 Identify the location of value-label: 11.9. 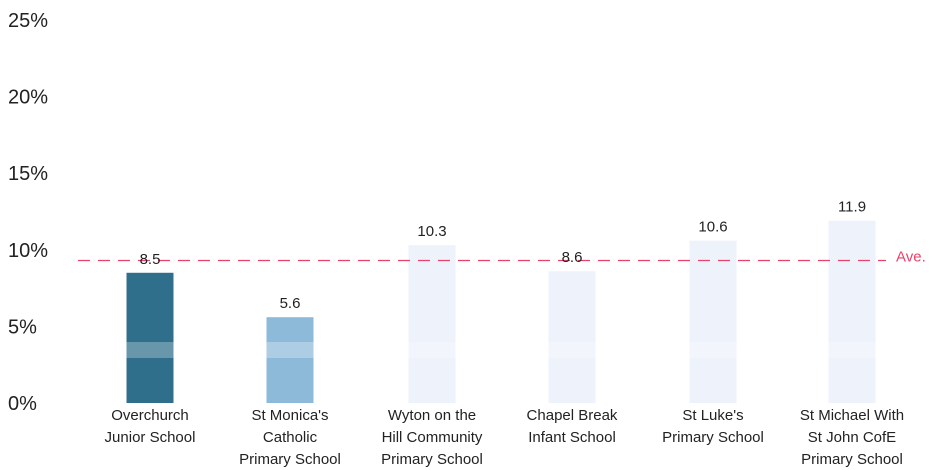
(852, 207).